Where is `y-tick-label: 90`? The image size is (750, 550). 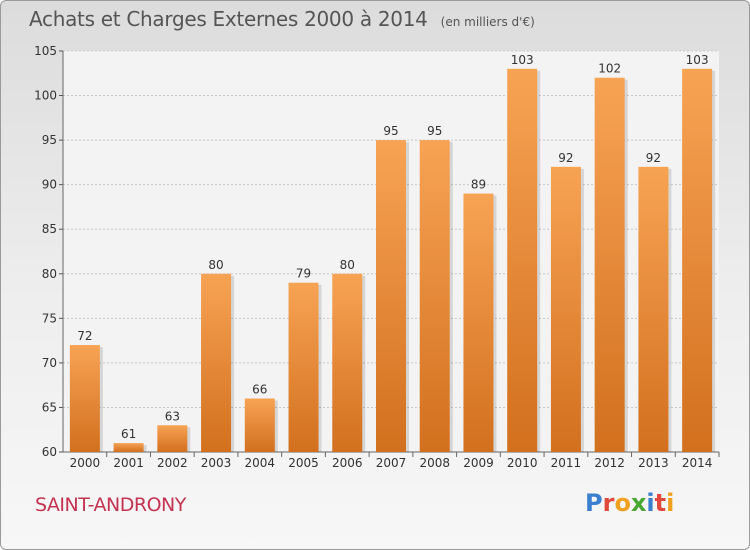
y-tick-label: 90 is located at coordinates (49, 185).